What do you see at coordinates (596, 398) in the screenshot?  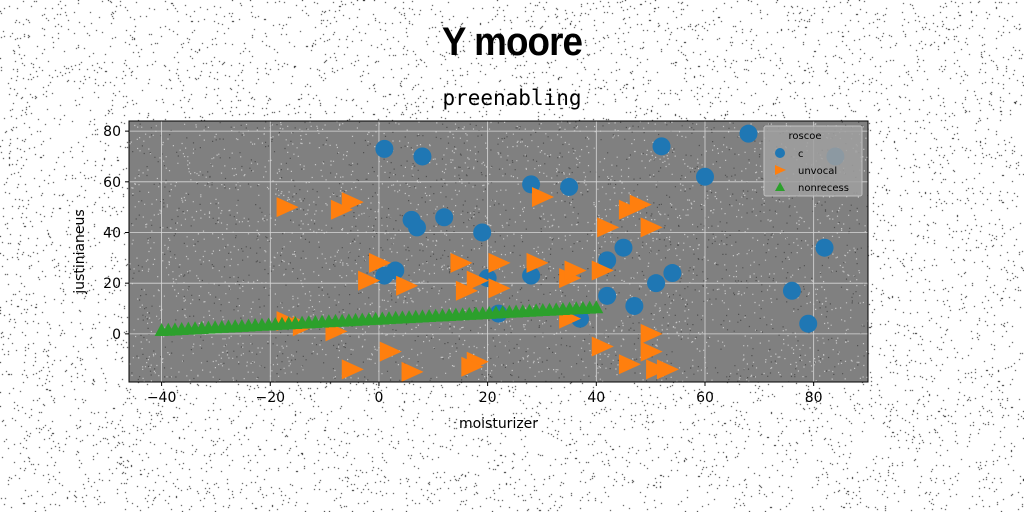 I see `x-tick-label: 40` at bounding box center [596, 398].